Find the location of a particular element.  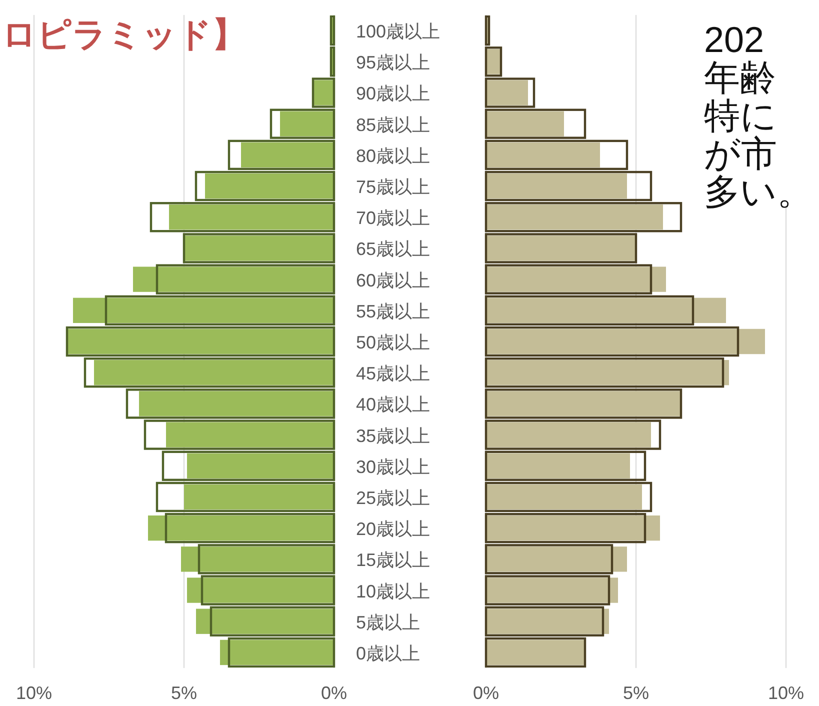

y-tick-label: 35歳以上 is located at coordinates (393, 436).